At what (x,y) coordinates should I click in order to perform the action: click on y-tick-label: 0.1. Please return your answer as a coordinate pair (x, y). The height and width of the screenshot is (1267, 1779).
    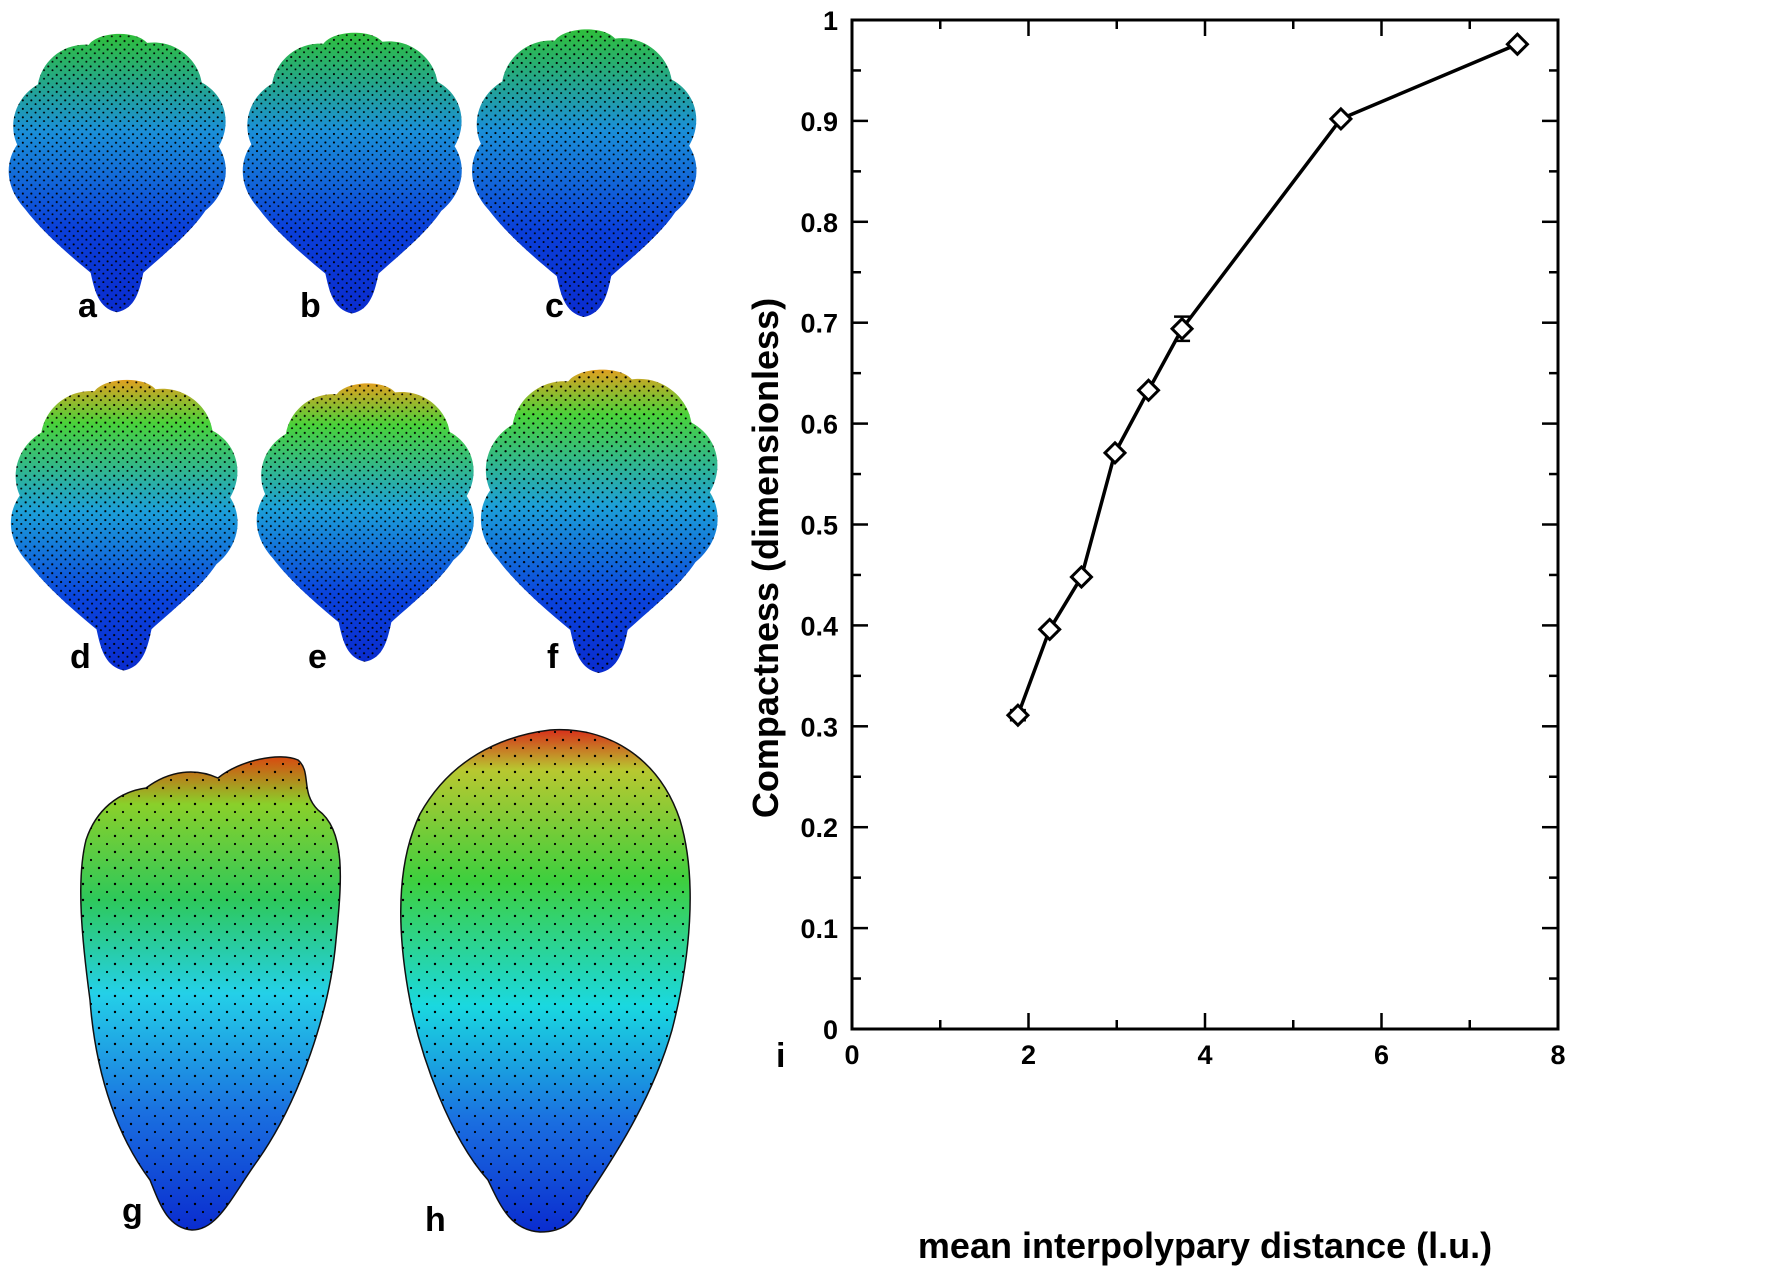
    Looking at the image, I should click on (819, 929).